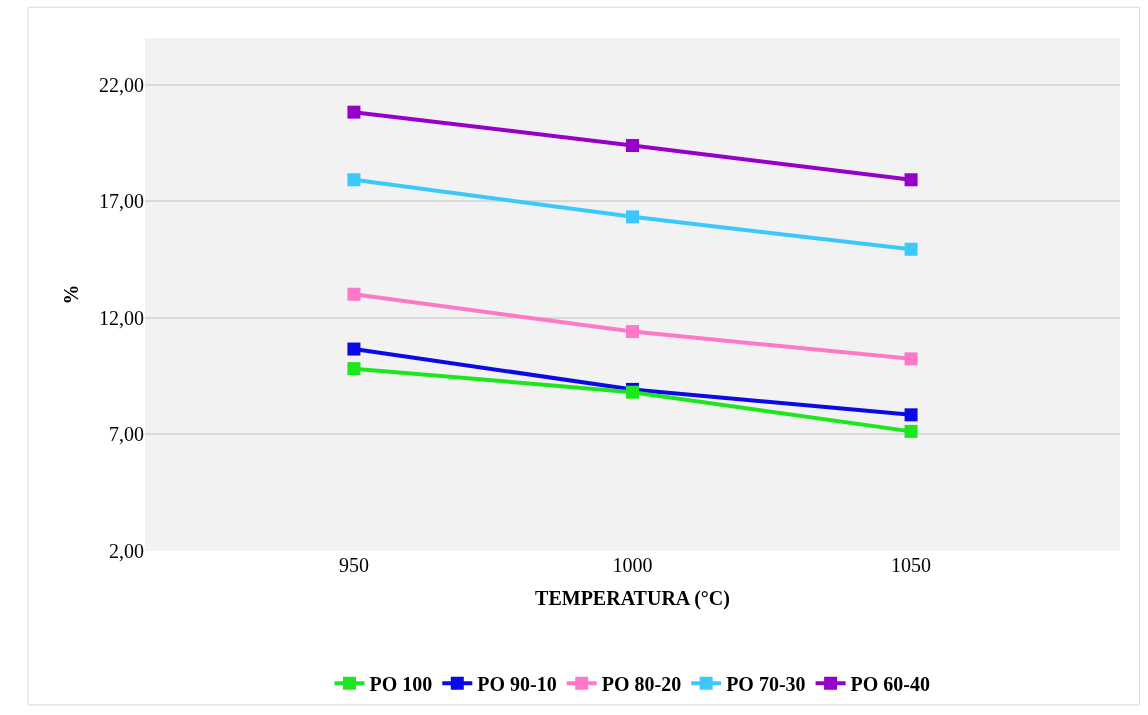 The width and height of the screenshot is (1148, 715). Describe the element at coordinates (890, 684) in the screenshot. I see `legend-label: PO 60-40` at that location.